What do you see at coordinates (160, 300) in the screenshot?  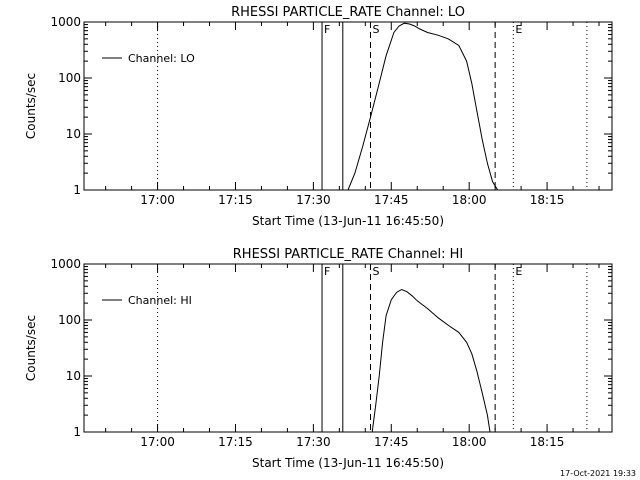 I see `legend-entry: Channel: HI` at bounding box center [160, 300].